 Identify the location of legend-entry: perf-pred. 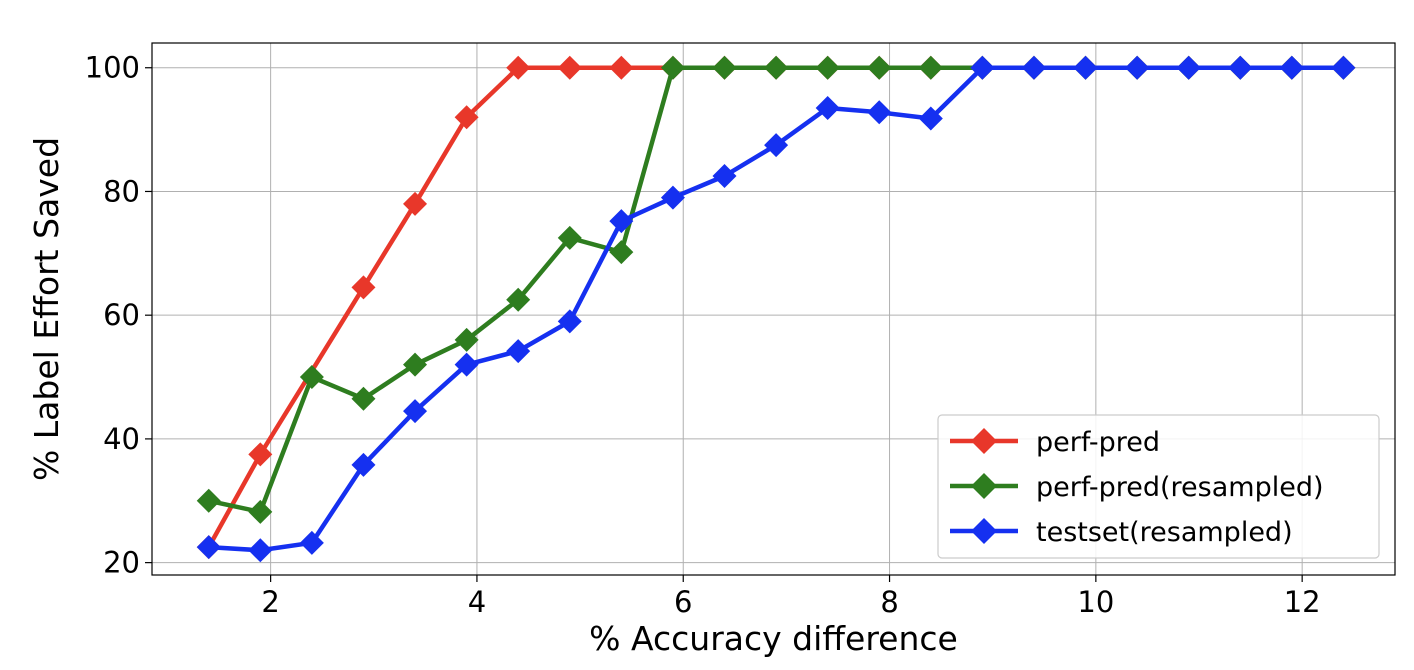
(1055, 442).